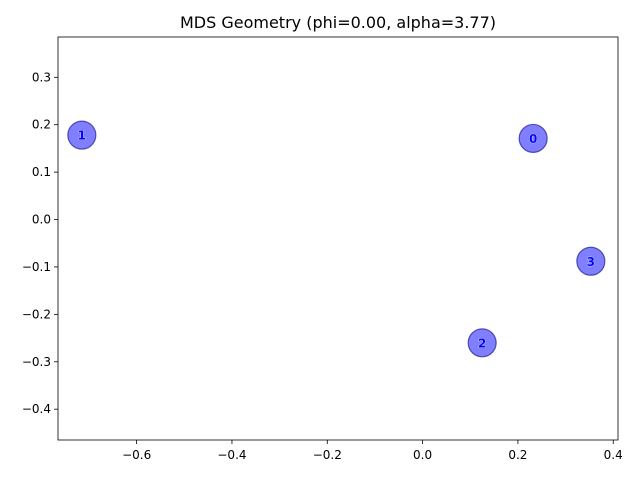 The width and height of the screenshot is (640, 480). What do you see at coordinates (41, 125) in the screenshot?
I see `y-tick-label: 0.2` at bounding box center [41, 125].